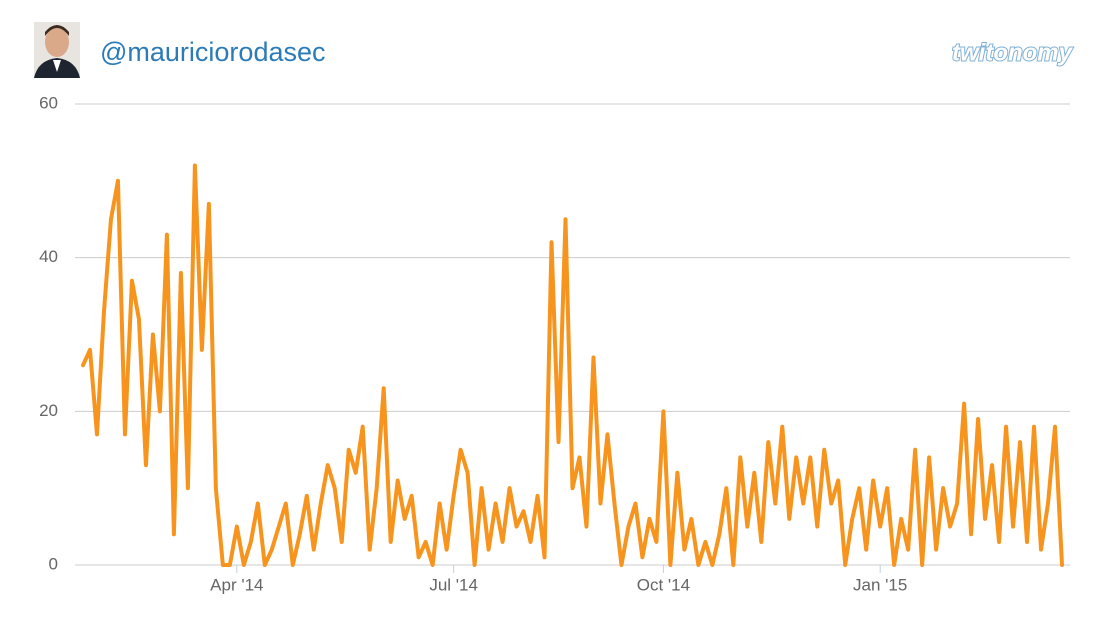  I want to click on y-tick-label: 60, so click(48, 102).